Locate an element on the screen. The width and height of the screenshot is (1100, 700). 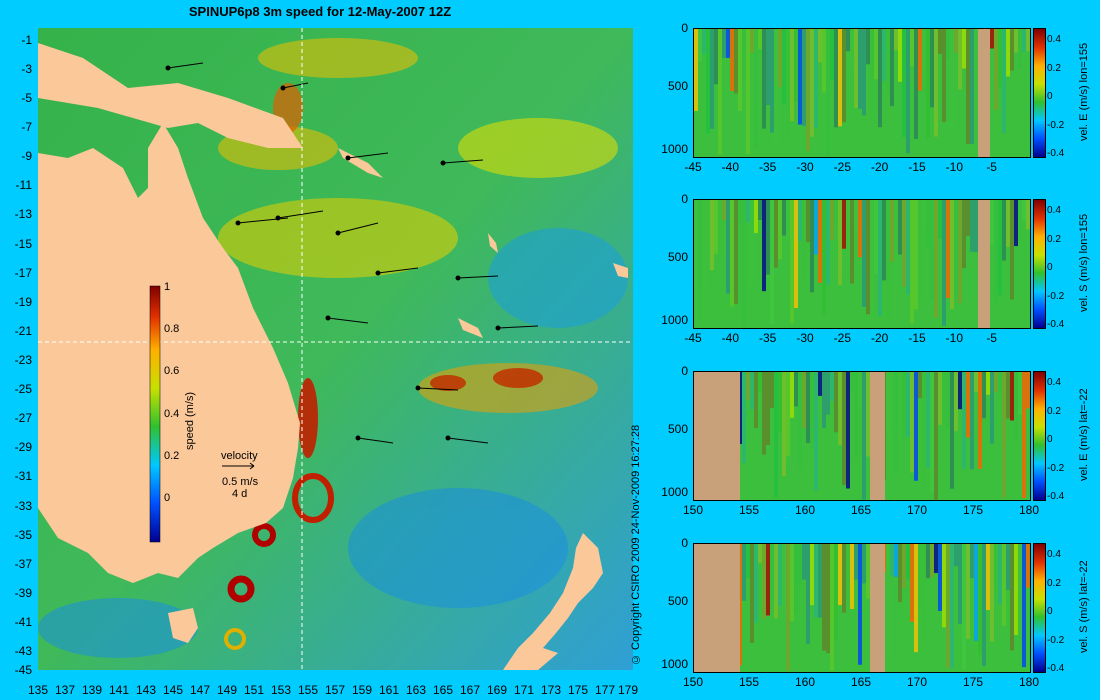
lat-label: -9 is located at coordinates (26, 156).